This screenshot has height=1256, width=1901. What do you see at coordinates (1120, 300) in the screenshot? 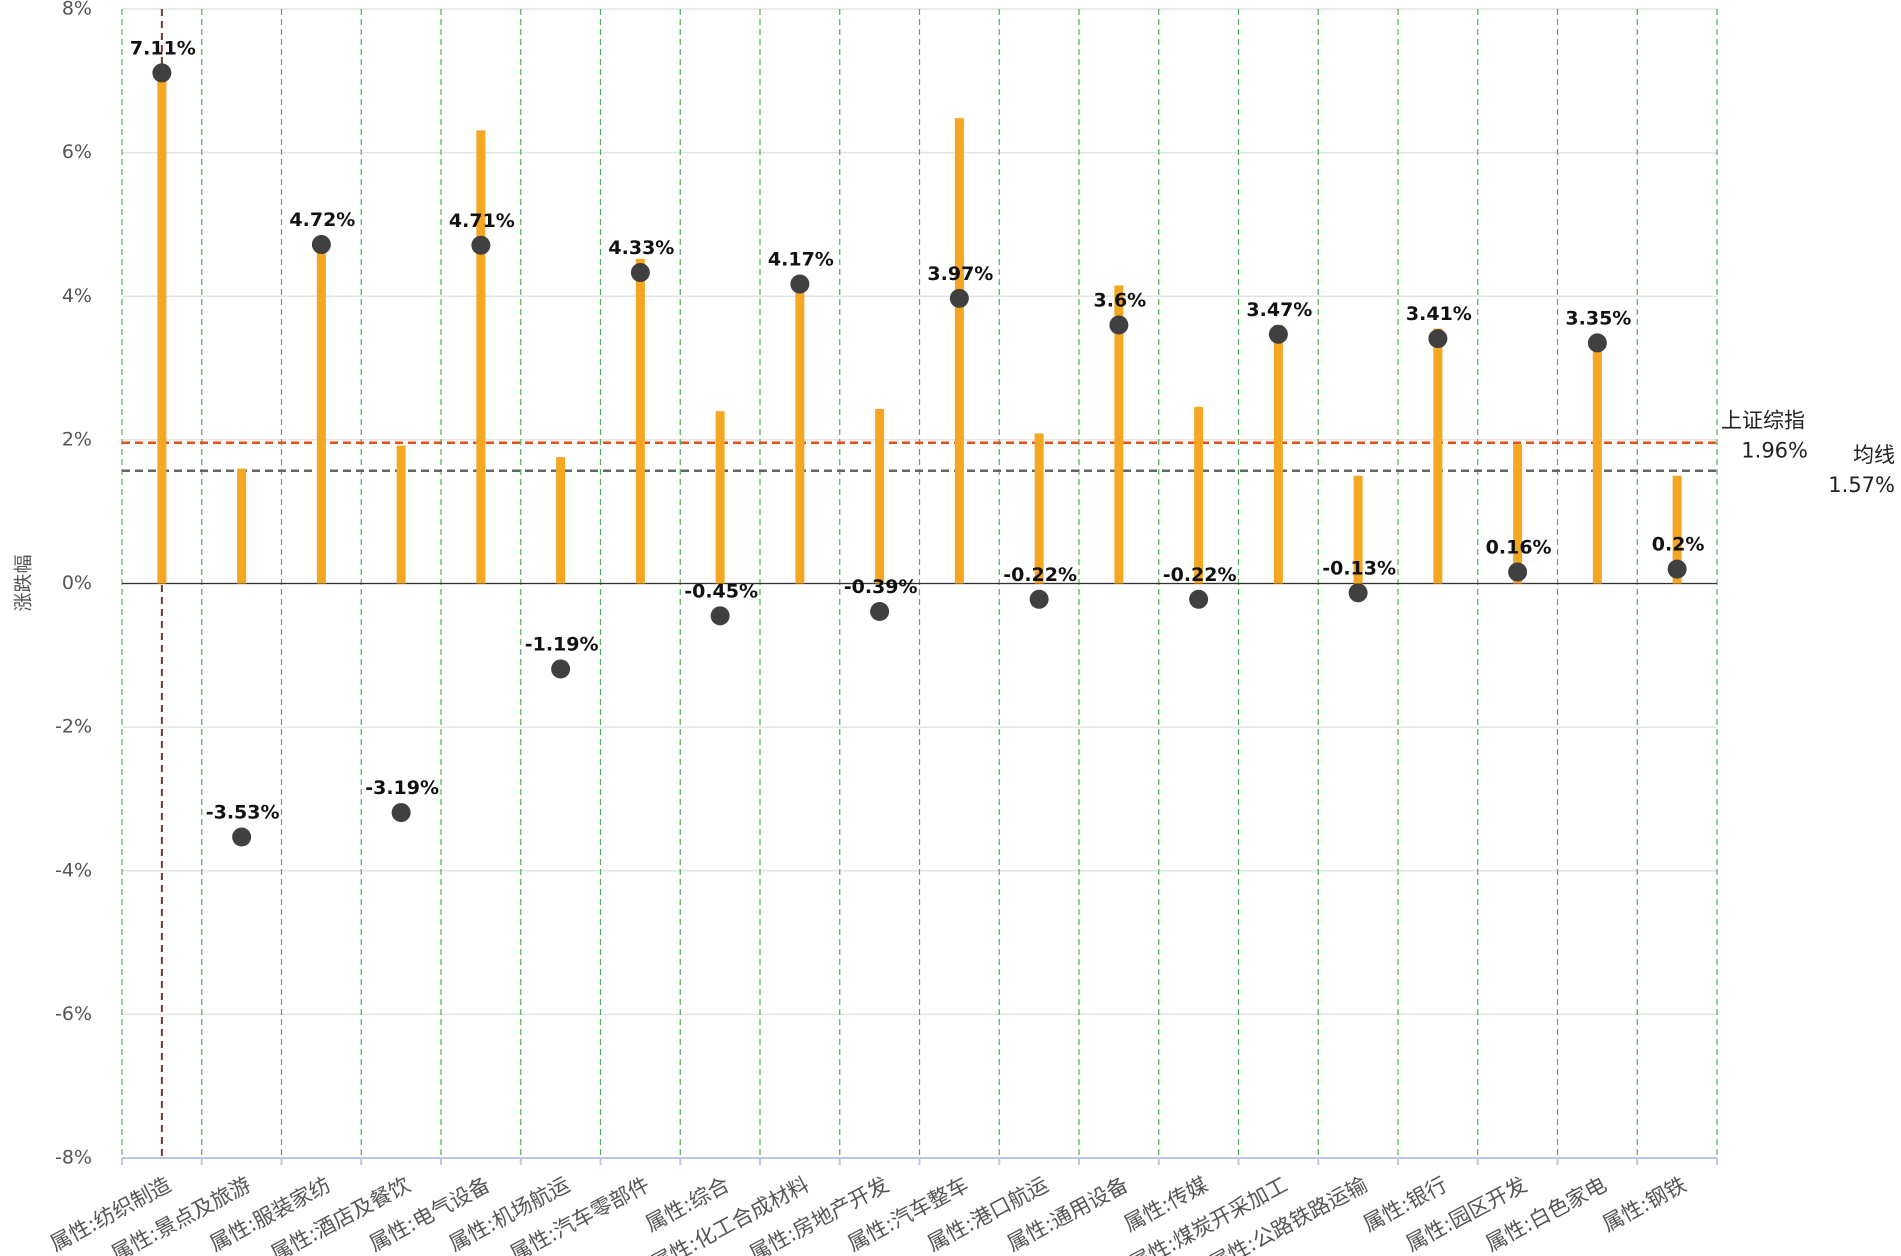
I see `value-label: 3.6%` at bounding box center [1120, 300].